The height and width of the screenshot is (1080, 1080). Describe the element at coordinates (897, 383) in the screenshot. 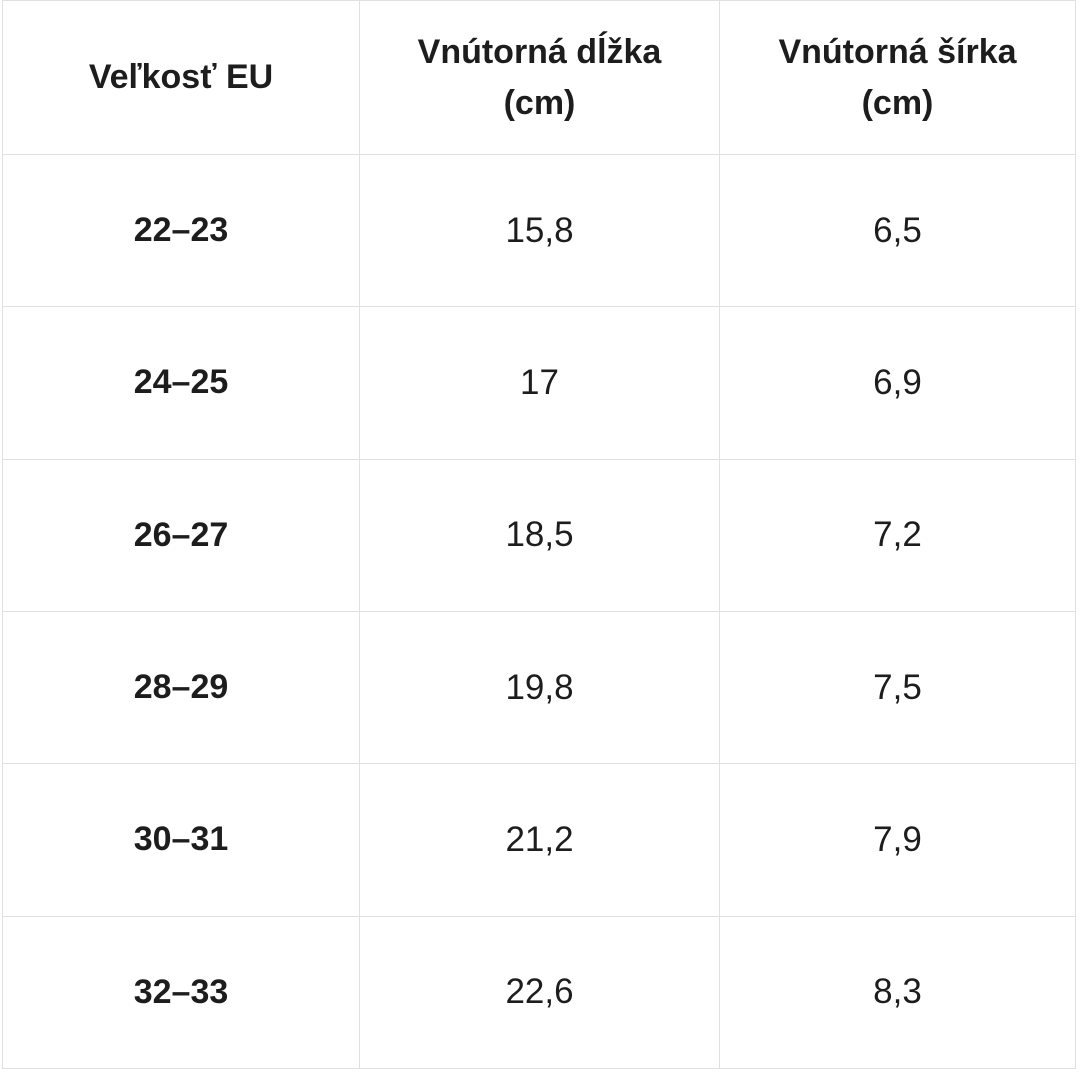

I see `width-cell: 6,9` at that location.